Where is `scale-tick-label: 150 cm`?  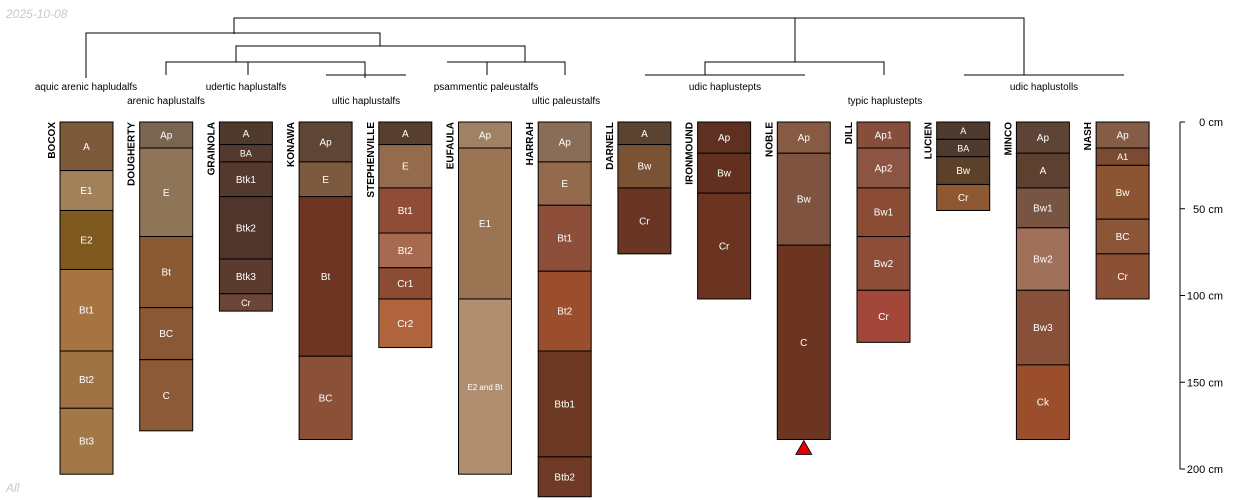 scale-tick-label: 150 cm is located at coordinates (1205, 383).